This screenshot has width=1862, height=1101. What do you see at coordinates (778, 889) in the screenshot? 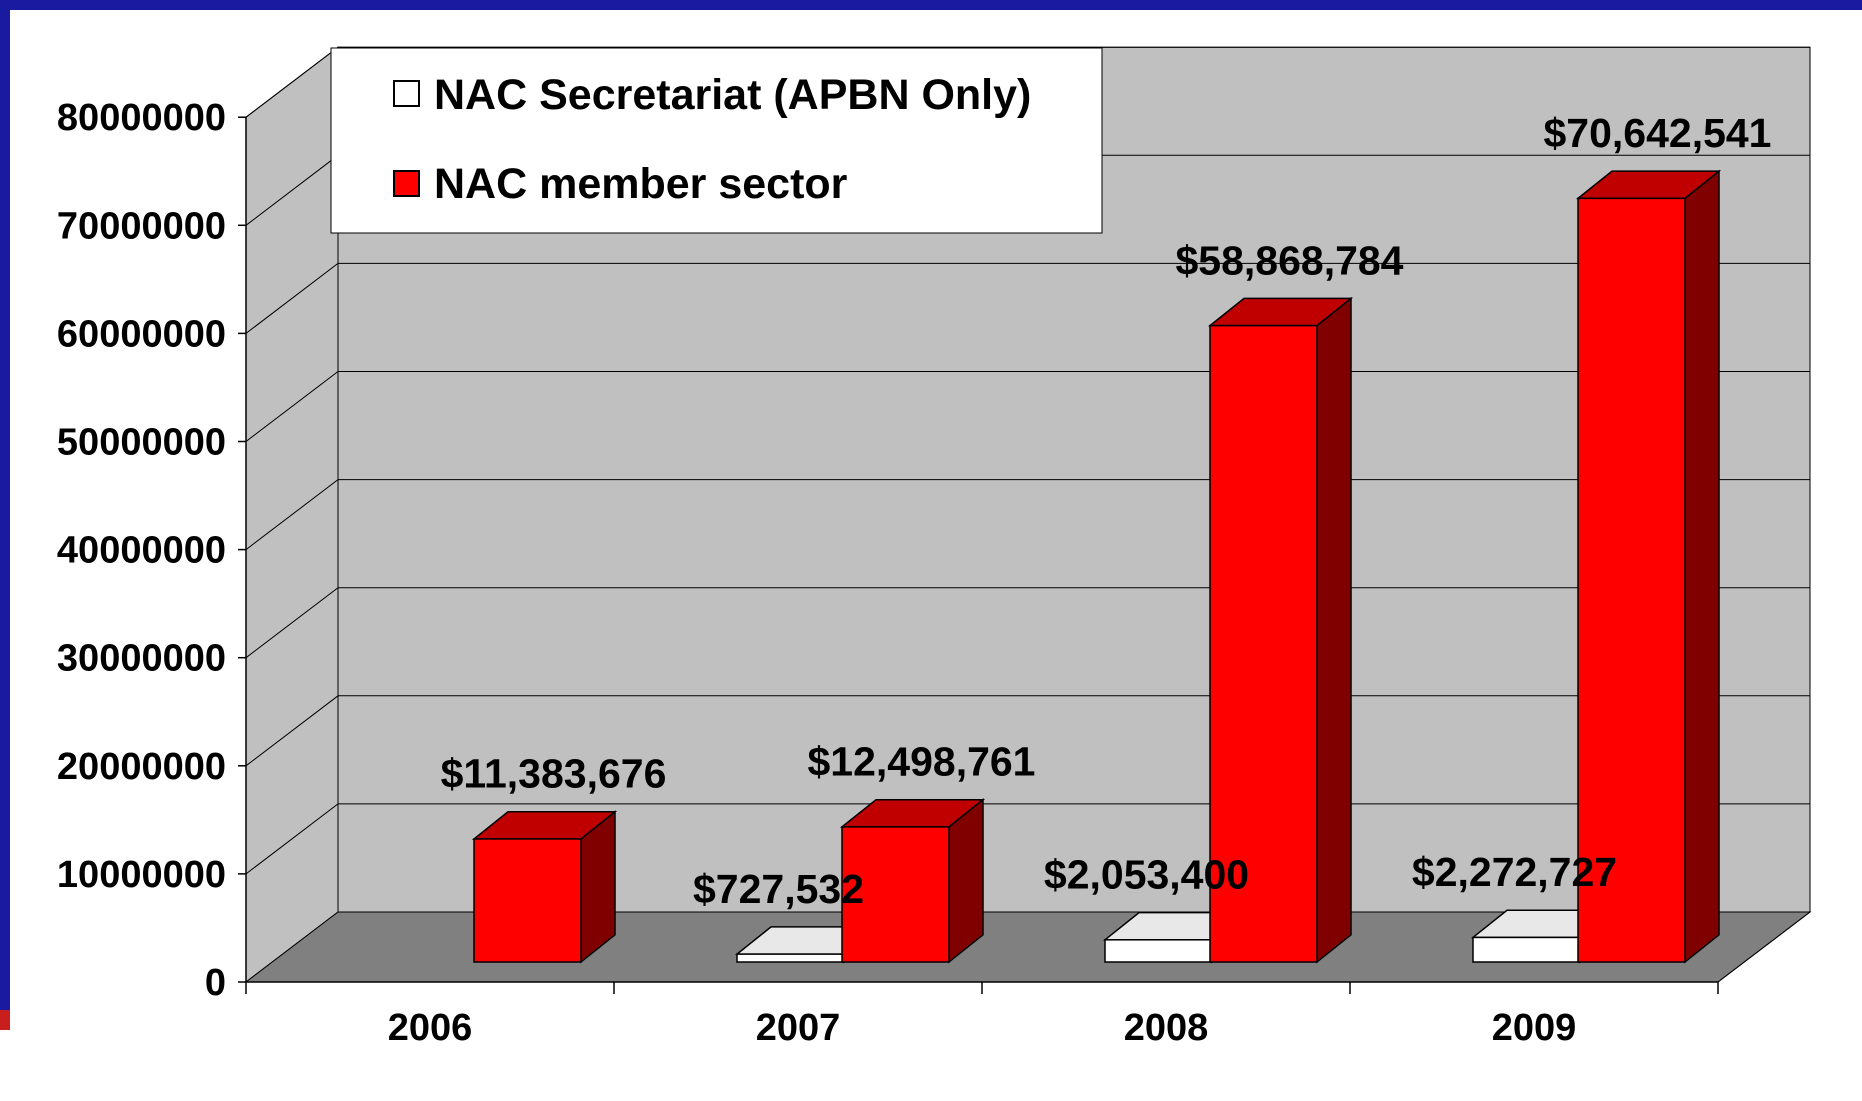
I see `data-label: $727,532` at bounding box center [778, 889].